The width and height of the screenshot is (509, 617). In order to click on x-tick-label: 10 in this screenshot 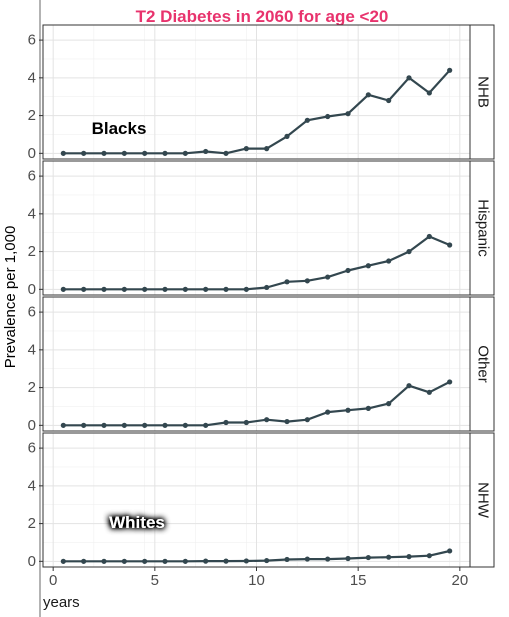, I will do `click(256, 580)`.